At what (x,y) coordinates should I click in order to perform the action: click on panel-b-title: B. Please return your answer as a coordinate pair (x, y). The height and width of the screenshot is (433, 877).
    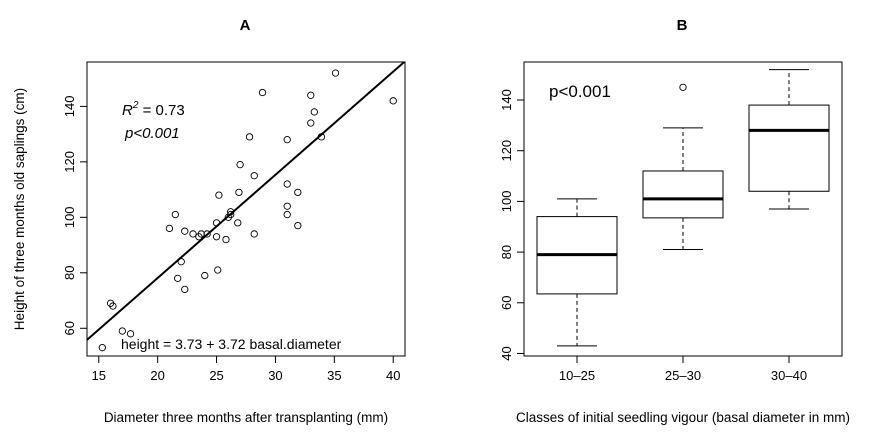
    Looking at the image, I should click on (682, 25).